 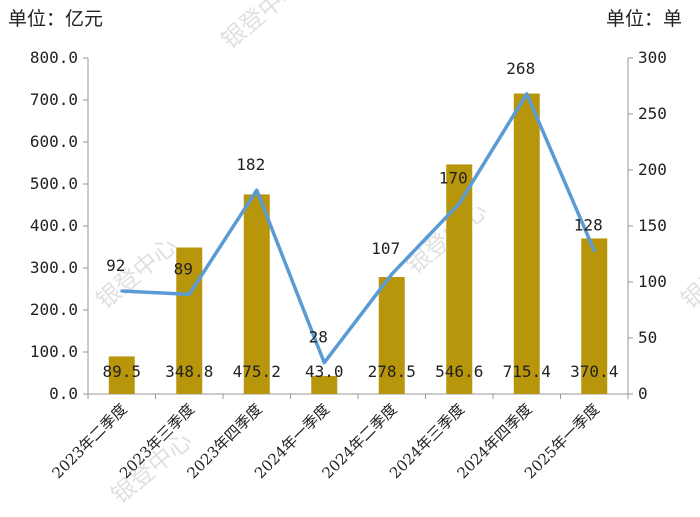 I want to click on line-value-label: 268, so click(x=520, y=68).